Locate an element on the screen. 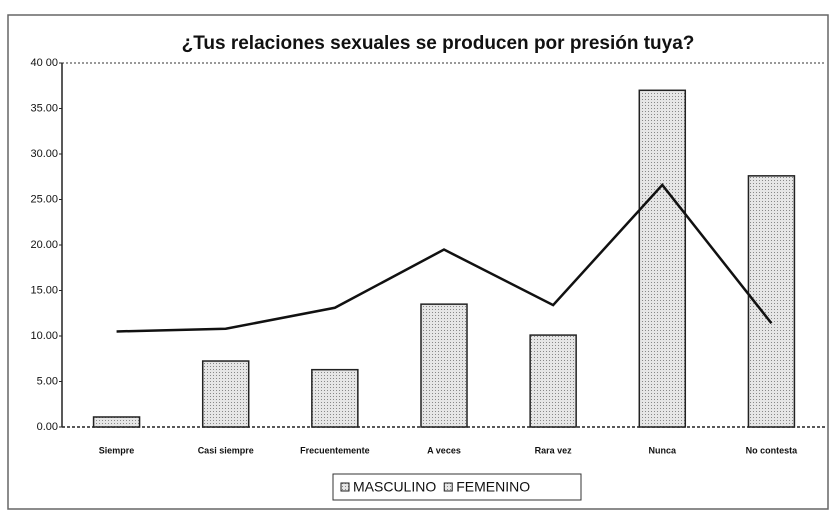 Image resolution: width=831 pixels, height=512 pixels. y-tick-label: 25.00 is located at coordinates (44, 199).